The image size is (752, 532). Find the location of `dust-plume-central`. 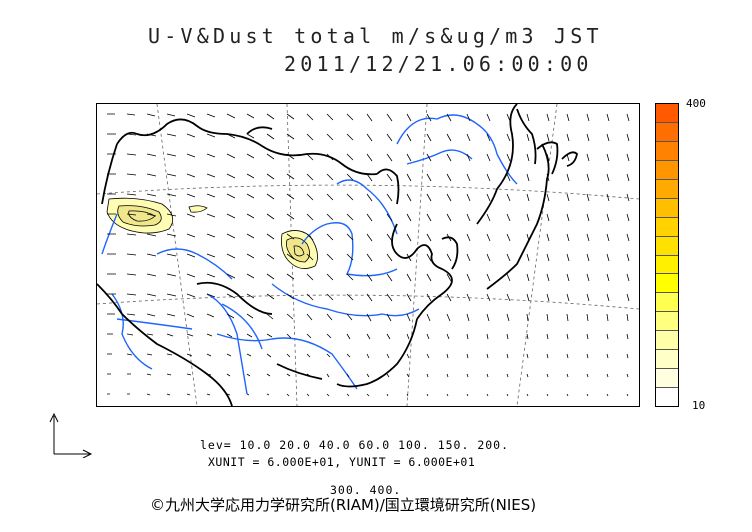

dust-plume-central is located at coordinates (299, 249).